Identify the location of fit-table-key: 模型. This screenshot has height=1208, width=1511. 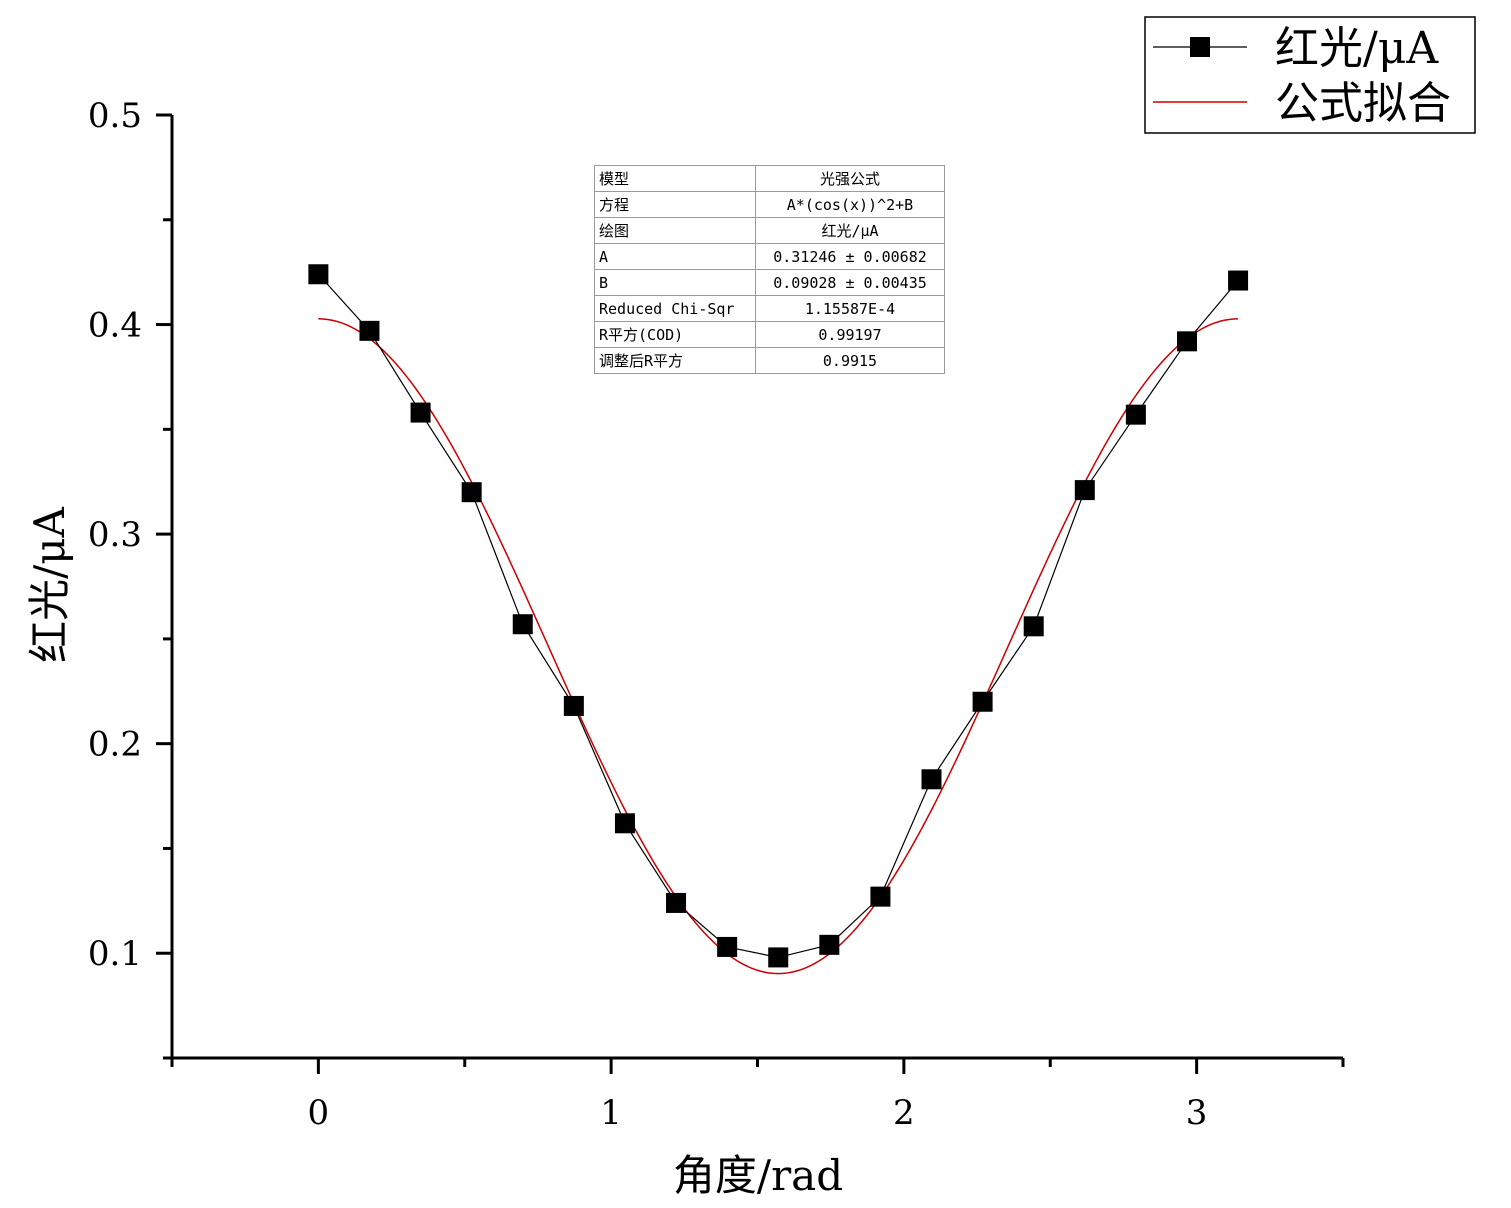
(675, 178).